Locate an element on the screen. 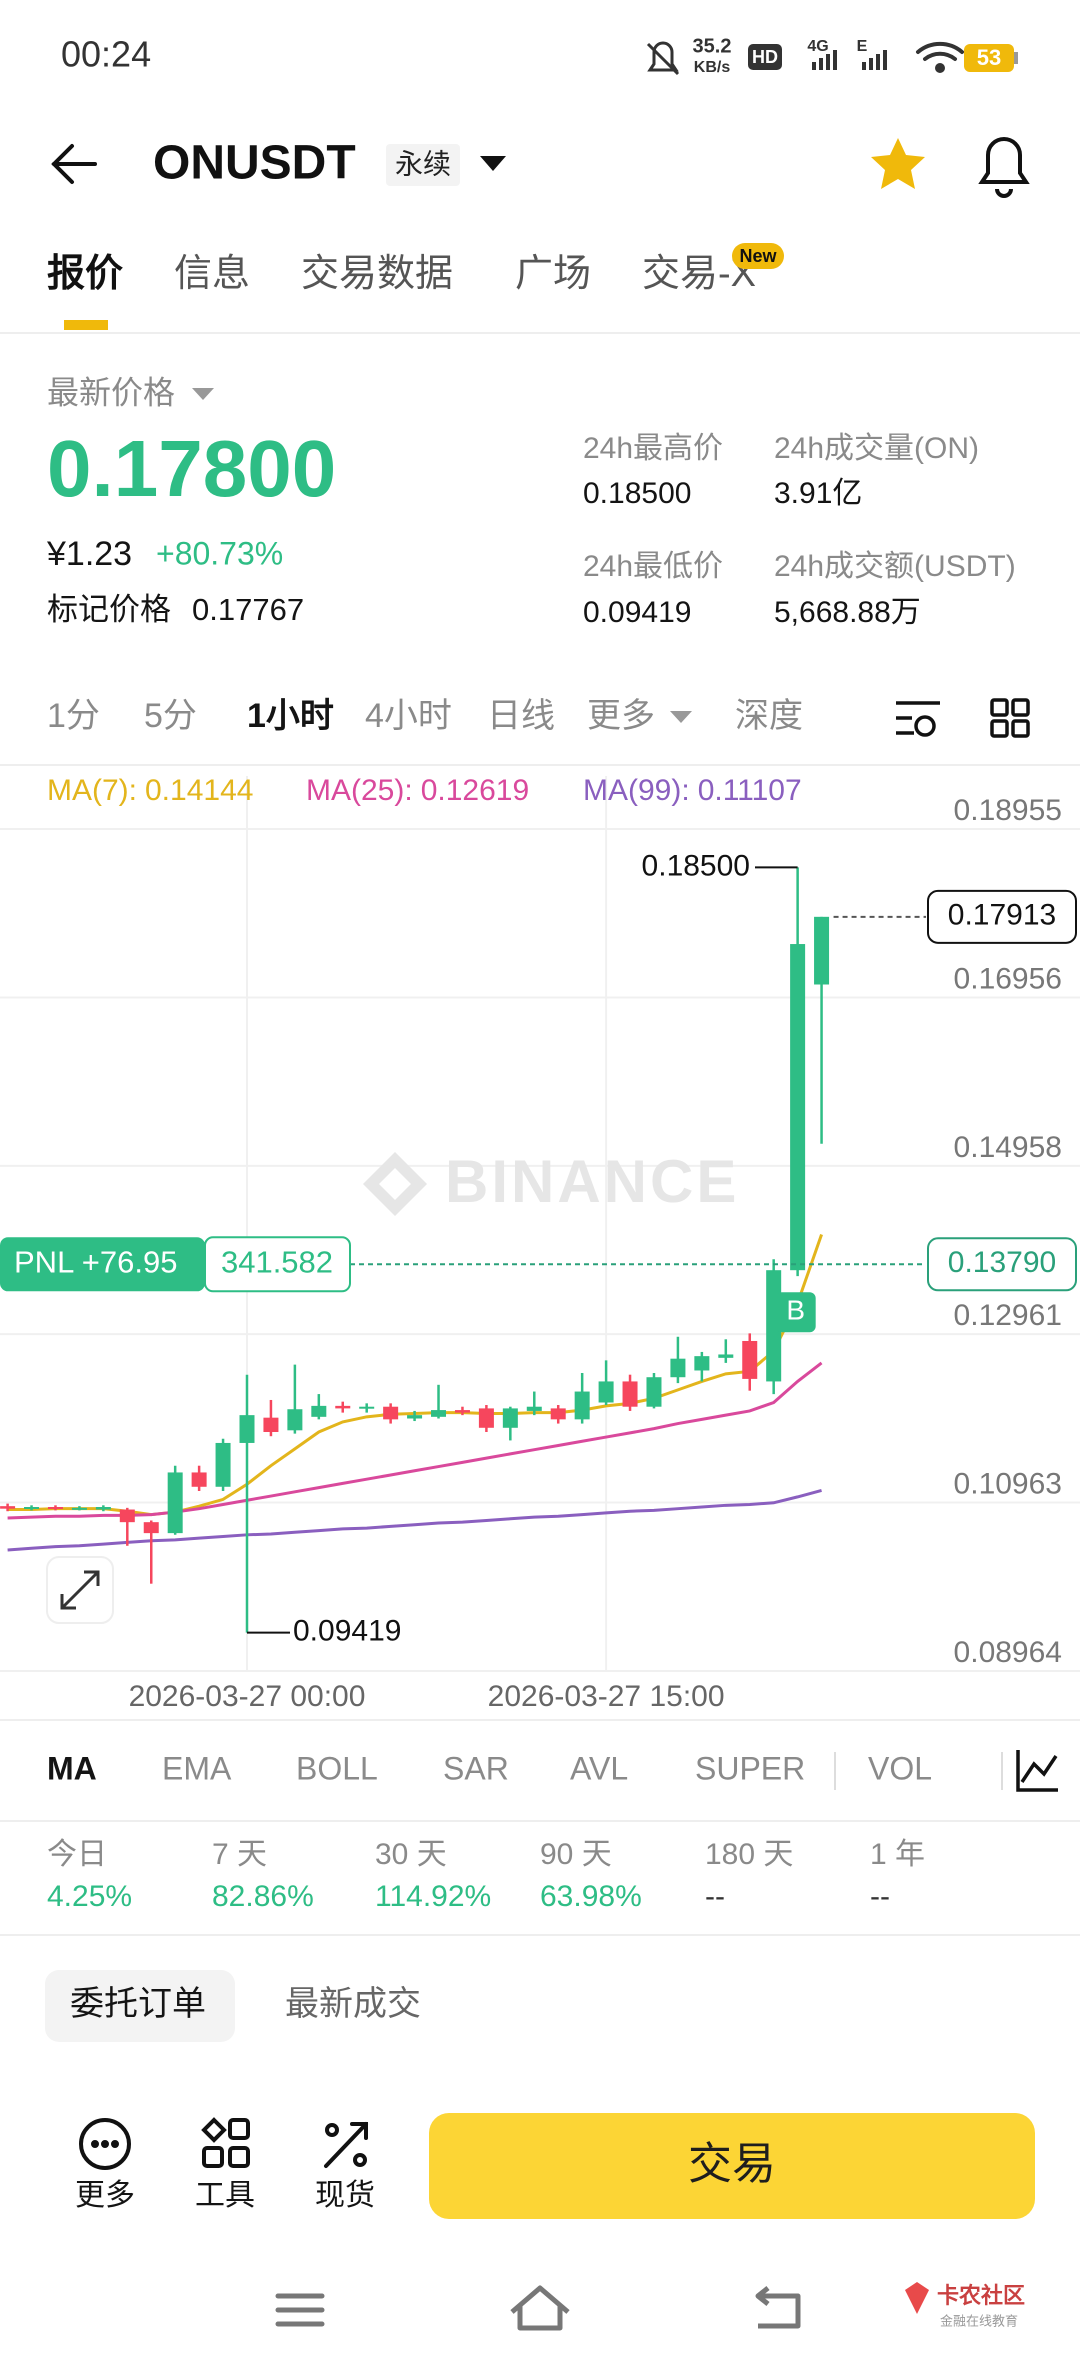 The height and width of the screenshot is (2376, 1080). period-value: -- is located at coordinates (880, 1896).